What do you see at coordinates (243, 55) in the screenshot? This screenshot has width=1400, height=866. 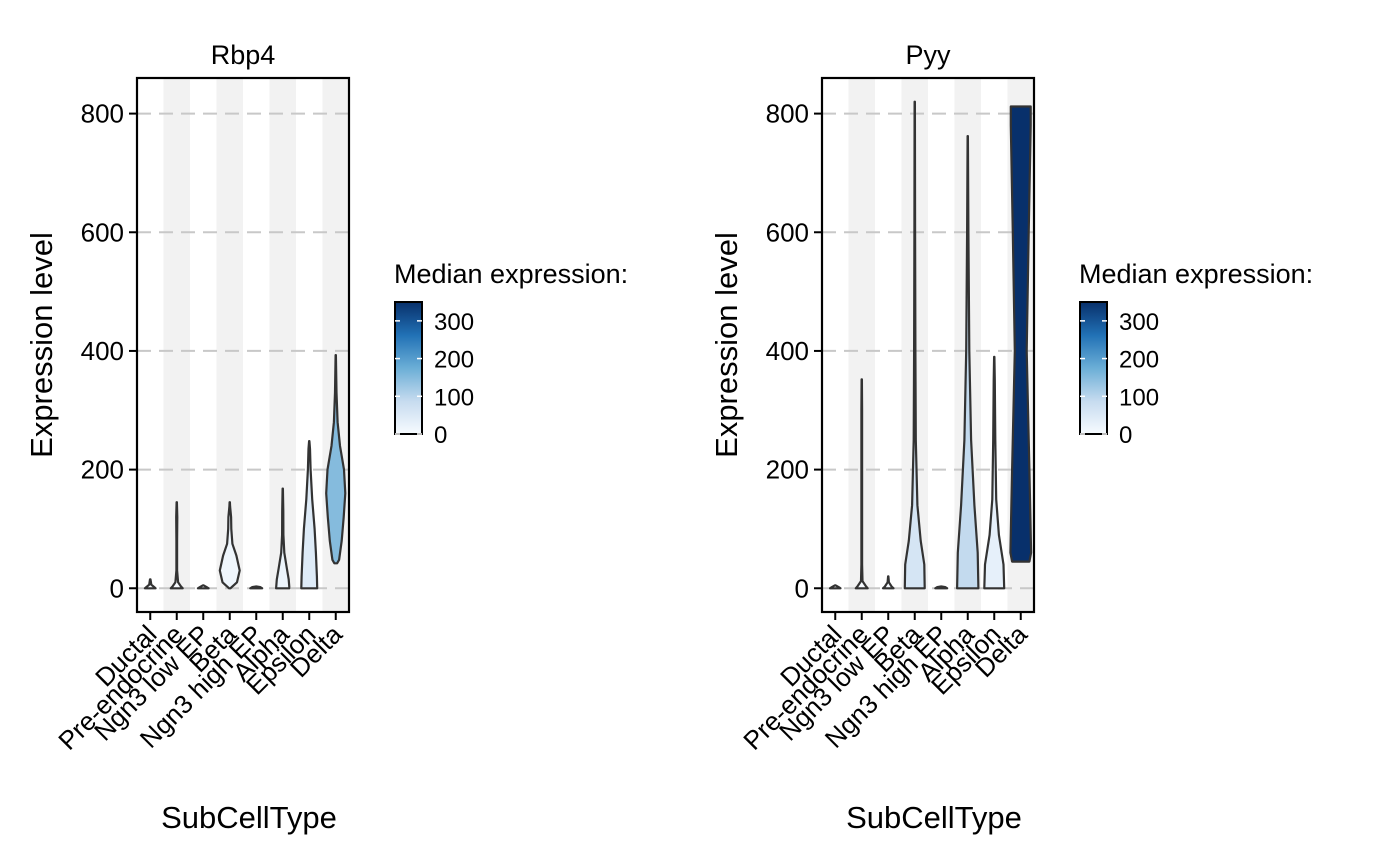 I see `panel-title: Rbp4` at bounding box center [243, 55].